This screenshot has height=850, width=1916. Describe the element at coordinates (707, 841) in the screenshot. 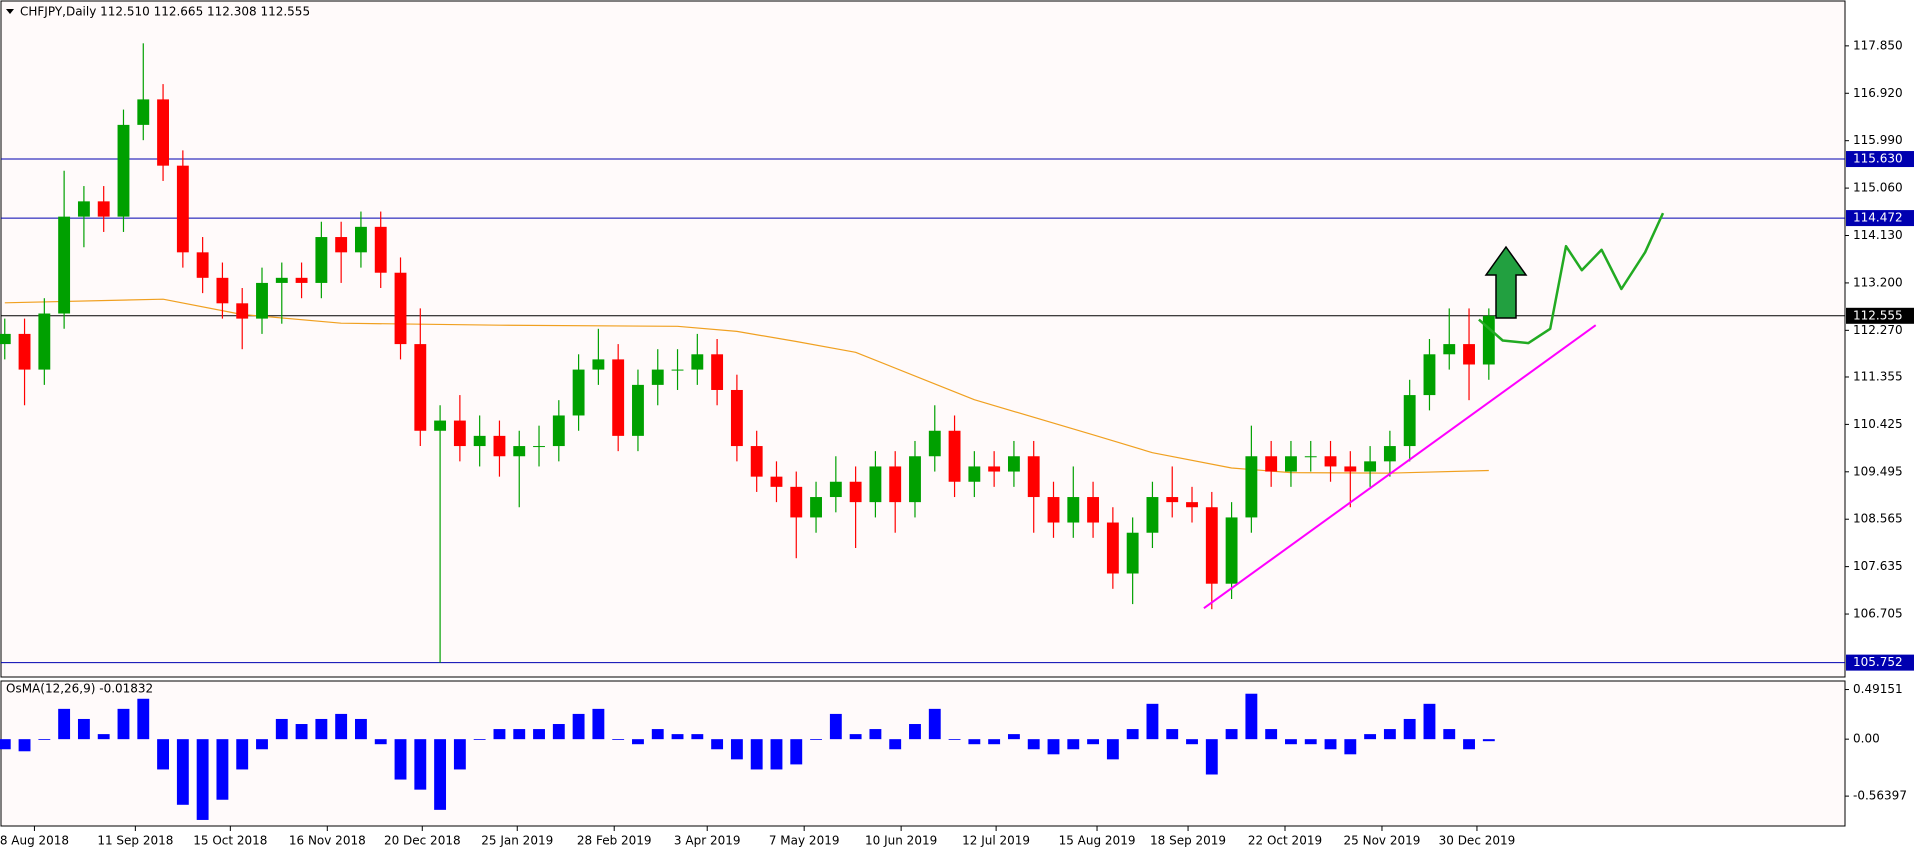

I see `x-tick-label: 3 Apr 2019` at that location.